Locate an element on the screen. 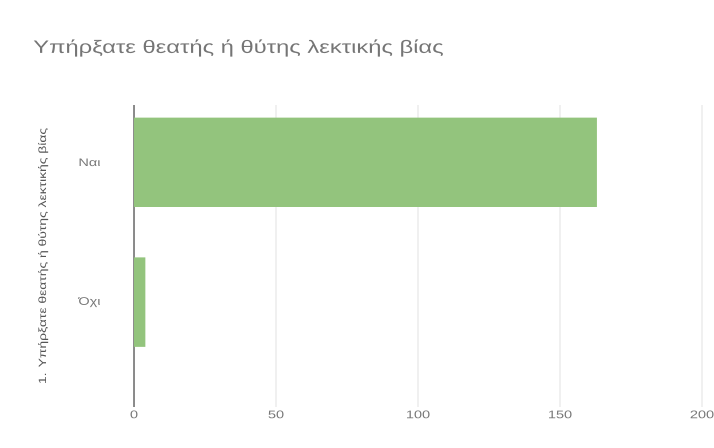 The height and width of the screenshot is (448, 714). x-tick-label: 0 is located at coordinates (134, 414).